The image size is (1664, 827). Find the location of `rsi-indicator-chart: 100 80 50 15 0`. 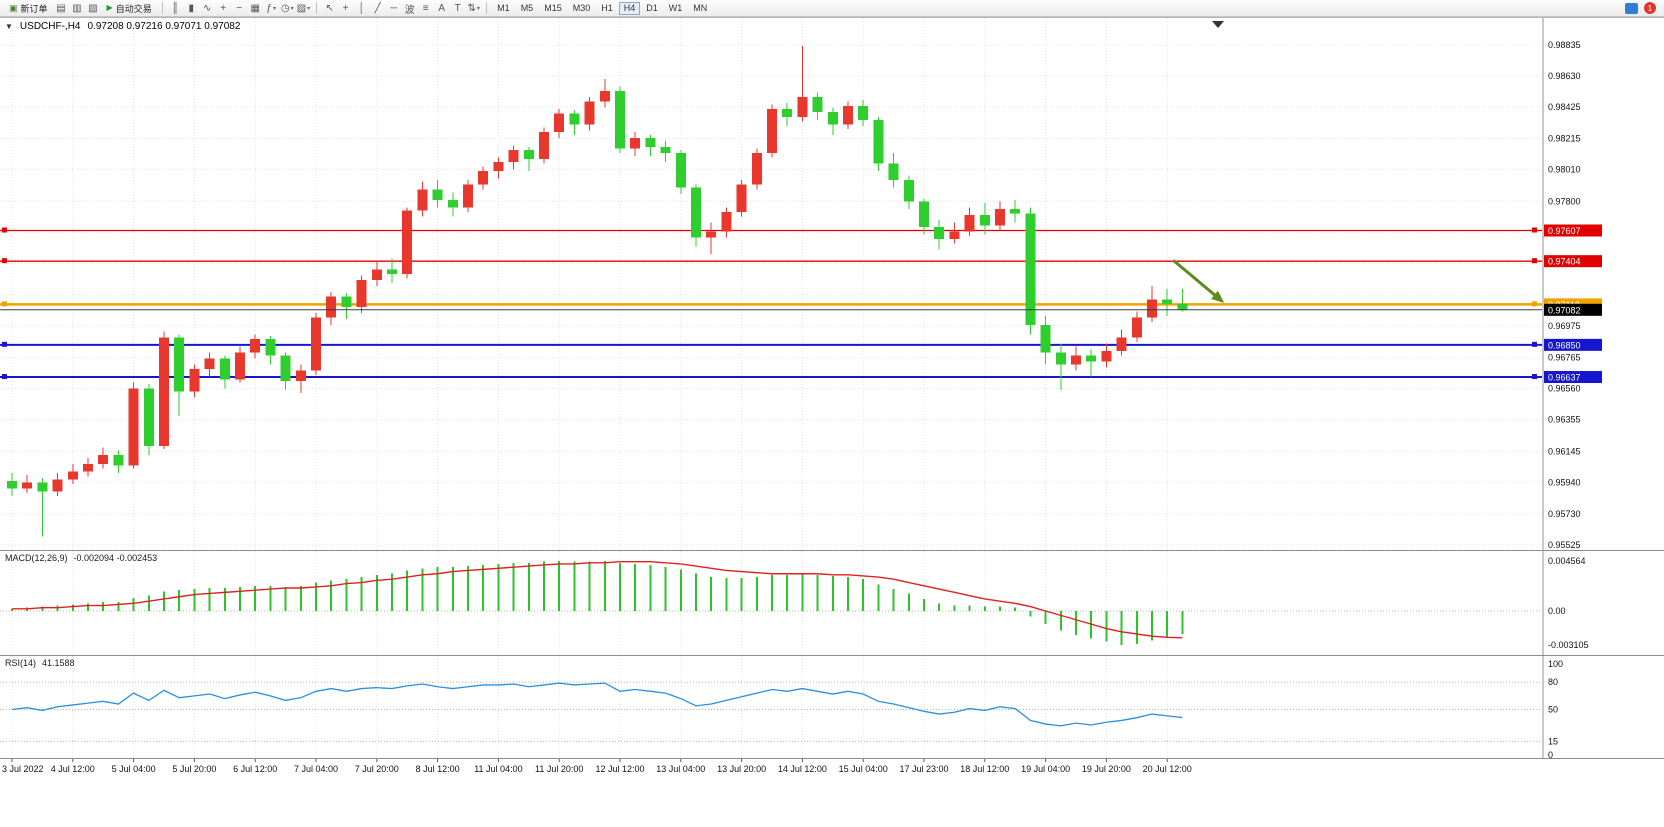

rsi-indicator-chart: 100 80 50 15 0 is located at coordinates (832, 707).